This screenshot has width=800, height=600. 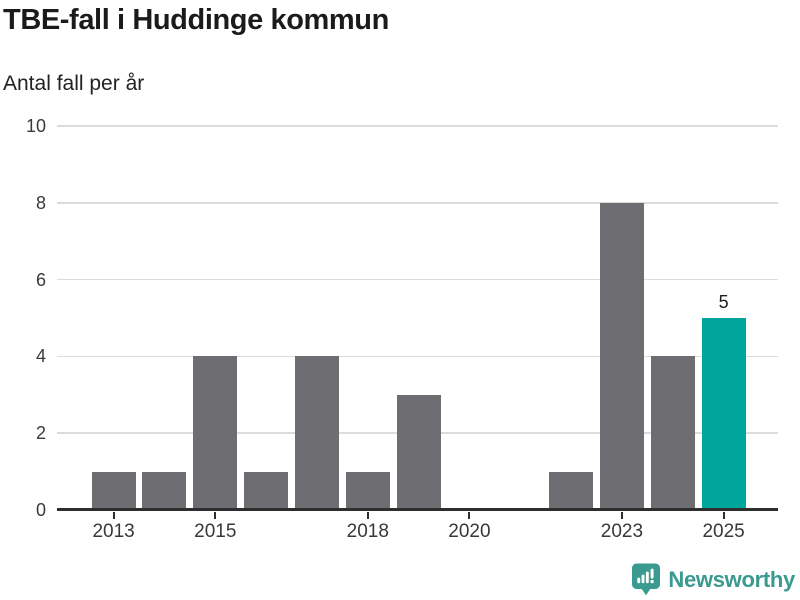 What do you see at coordinates (40, 356) in the screenshot?
I see `y-axis-tick-label: 4` at bounding box center [40, 356].